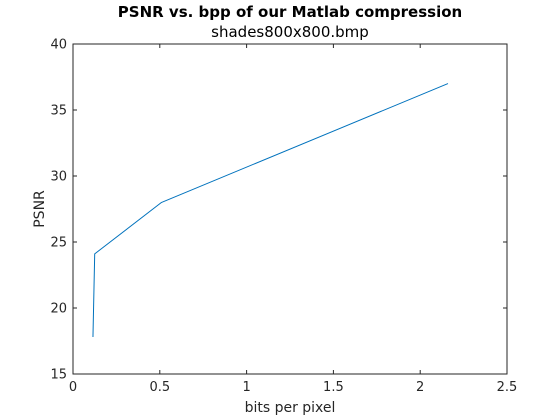 This screenshot has height=420, width=560. What do you see at coordinates (290, 32) in the screenshot?
I see `chart-subtitle: shades800x800.bmp` at bounding box center [290, 32].